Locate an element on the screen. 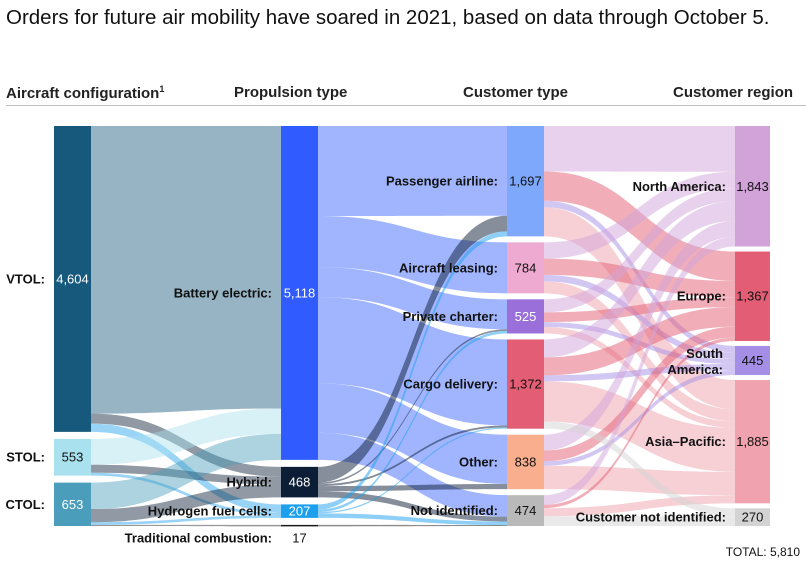 The image size is (806, 566). link-notid-to-northam is located at coordinates (639, 370).